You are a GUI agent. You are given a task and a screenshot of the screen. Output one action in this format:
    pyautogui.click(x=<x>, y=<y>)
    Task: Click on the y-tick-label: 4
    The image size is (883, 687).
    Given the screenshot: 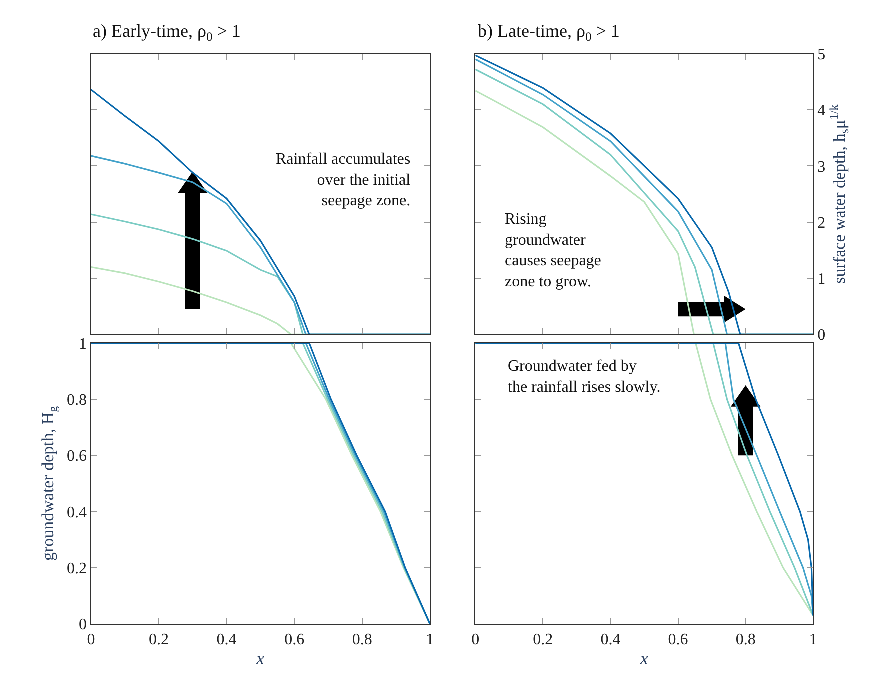 What is the action you would take?
    pyautogui.click(x=822, y=111)
    